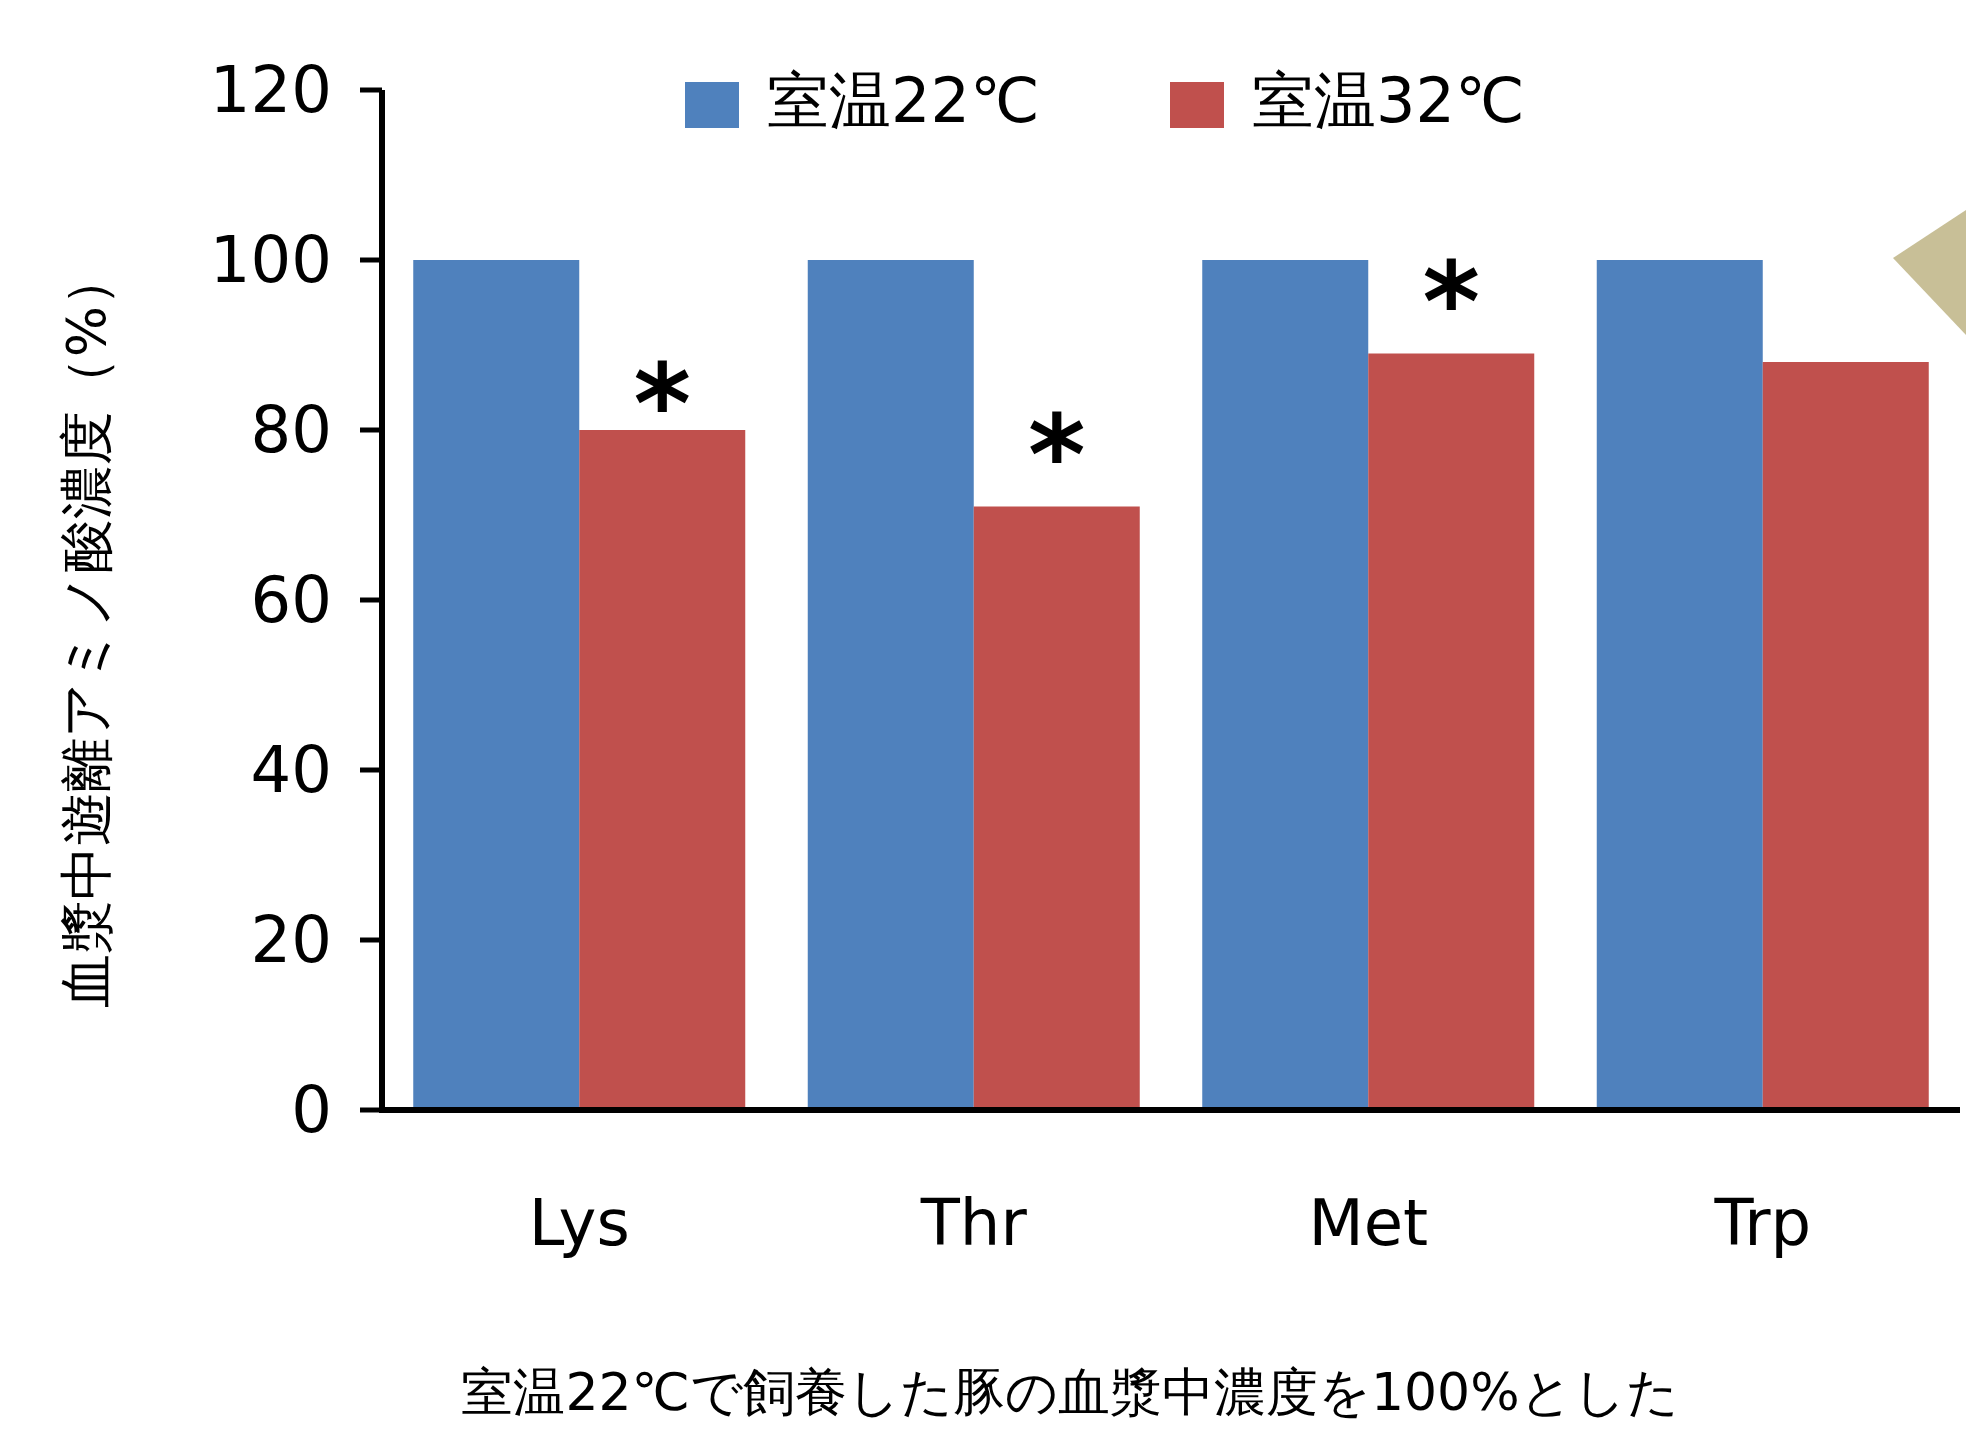 Image resolution: width=1966 pixels, height=1431 pixels. What do you see at coordinates (270, 260) in the screenshot?
I see `y-tick-label: 100` at bounding box center [270, 260].